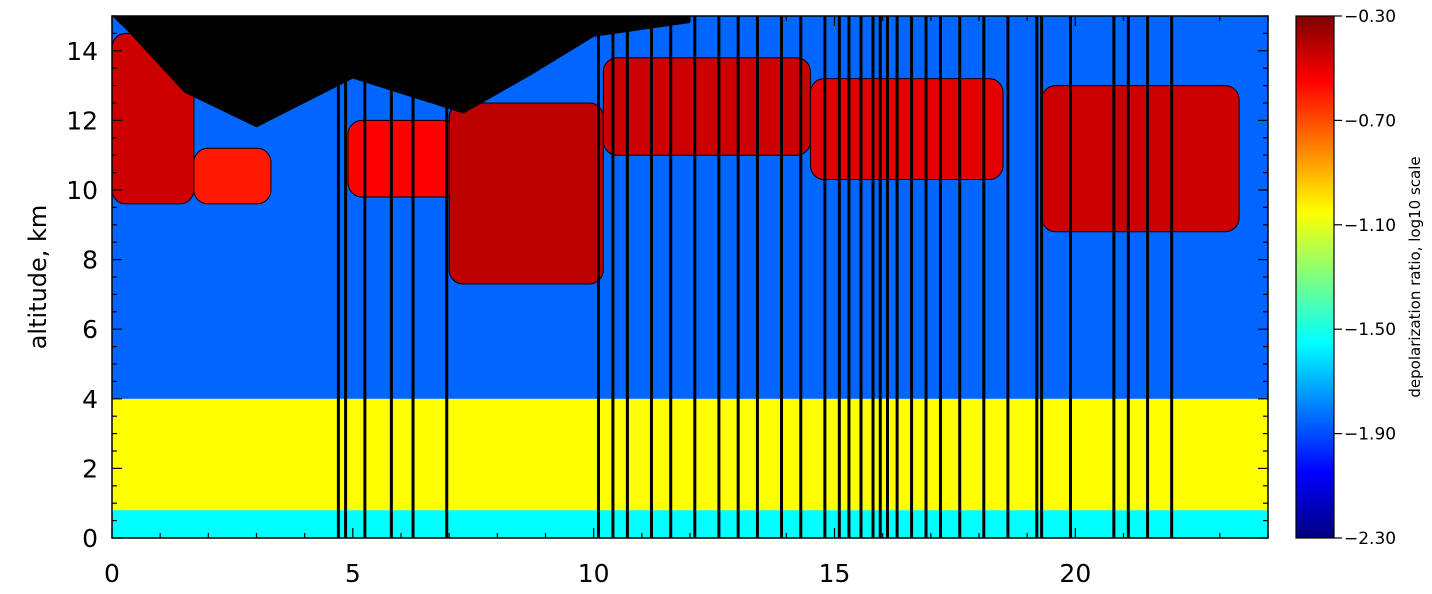  I want to click on y-tick-label: 6, so click(90, 329).